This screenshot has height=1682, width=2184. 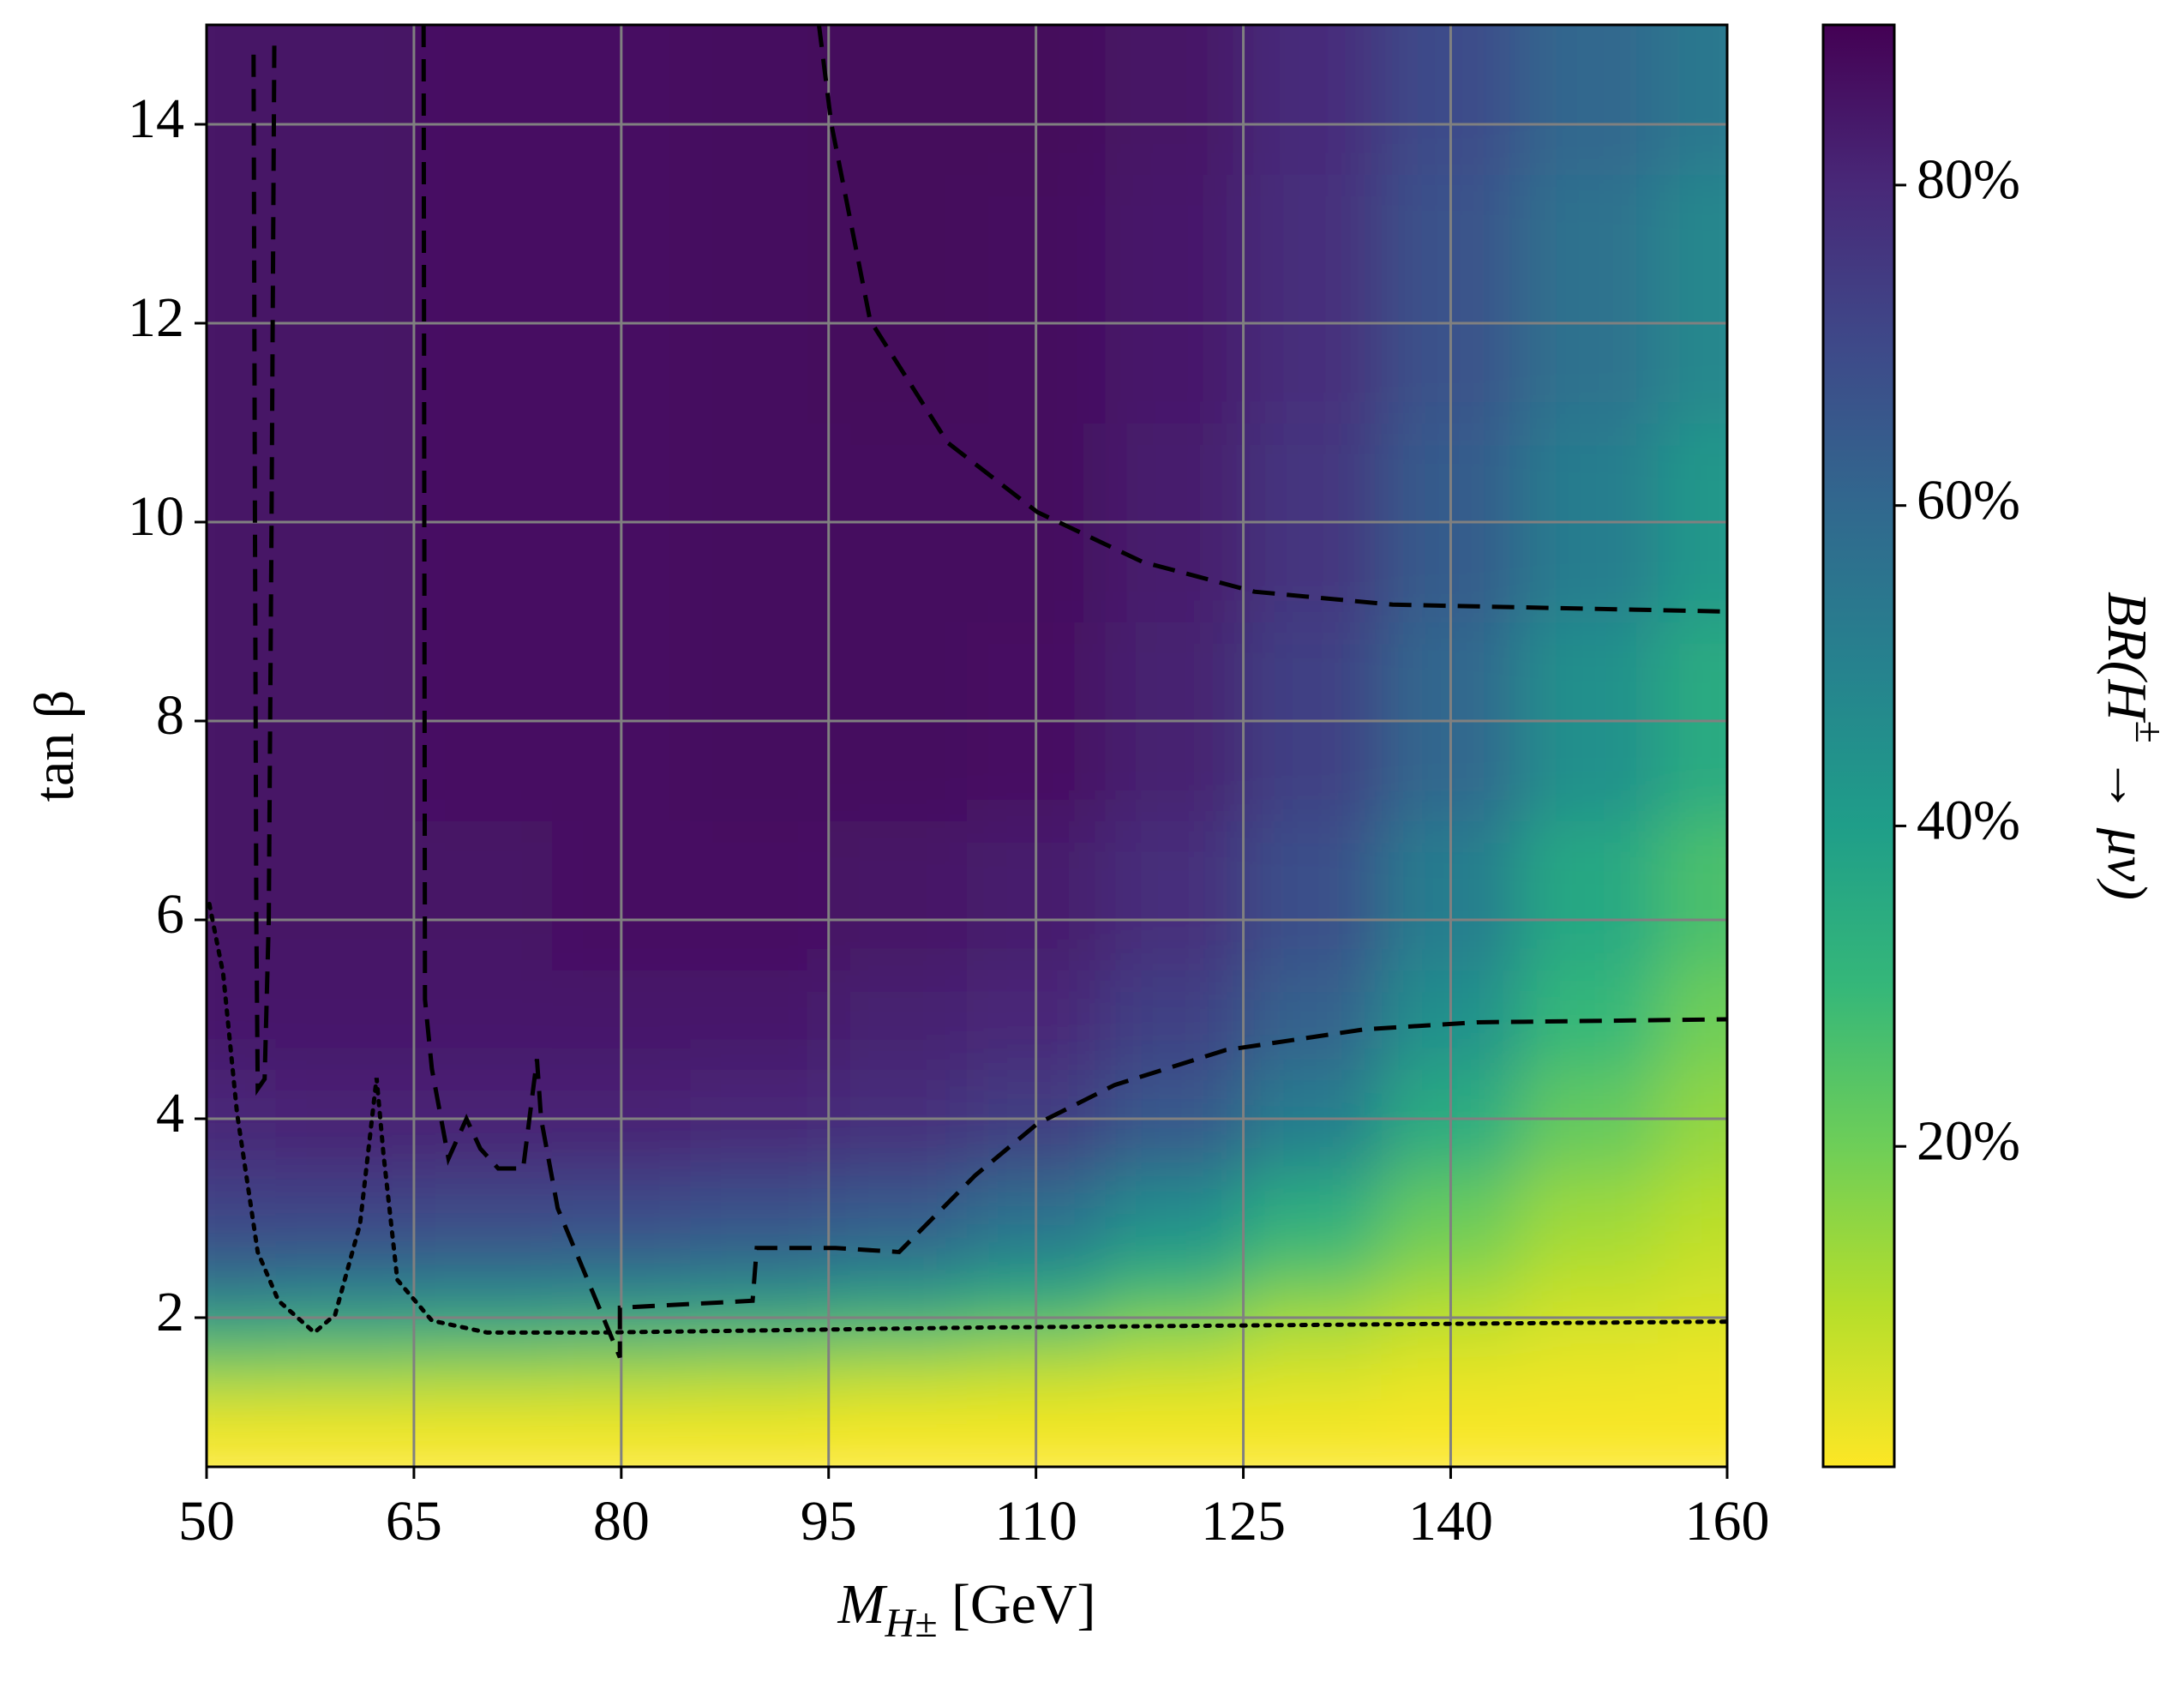 What do you see at coordinates (862, 1604) in the screenshot?
I see `x-label-main: M` at bounding box center [862, 1604].